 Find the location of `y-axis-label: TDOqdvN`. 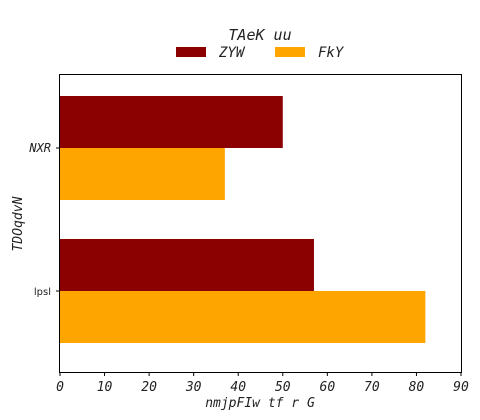

y-axis-label: TDOqdvN is located at coordinates (18, 223).